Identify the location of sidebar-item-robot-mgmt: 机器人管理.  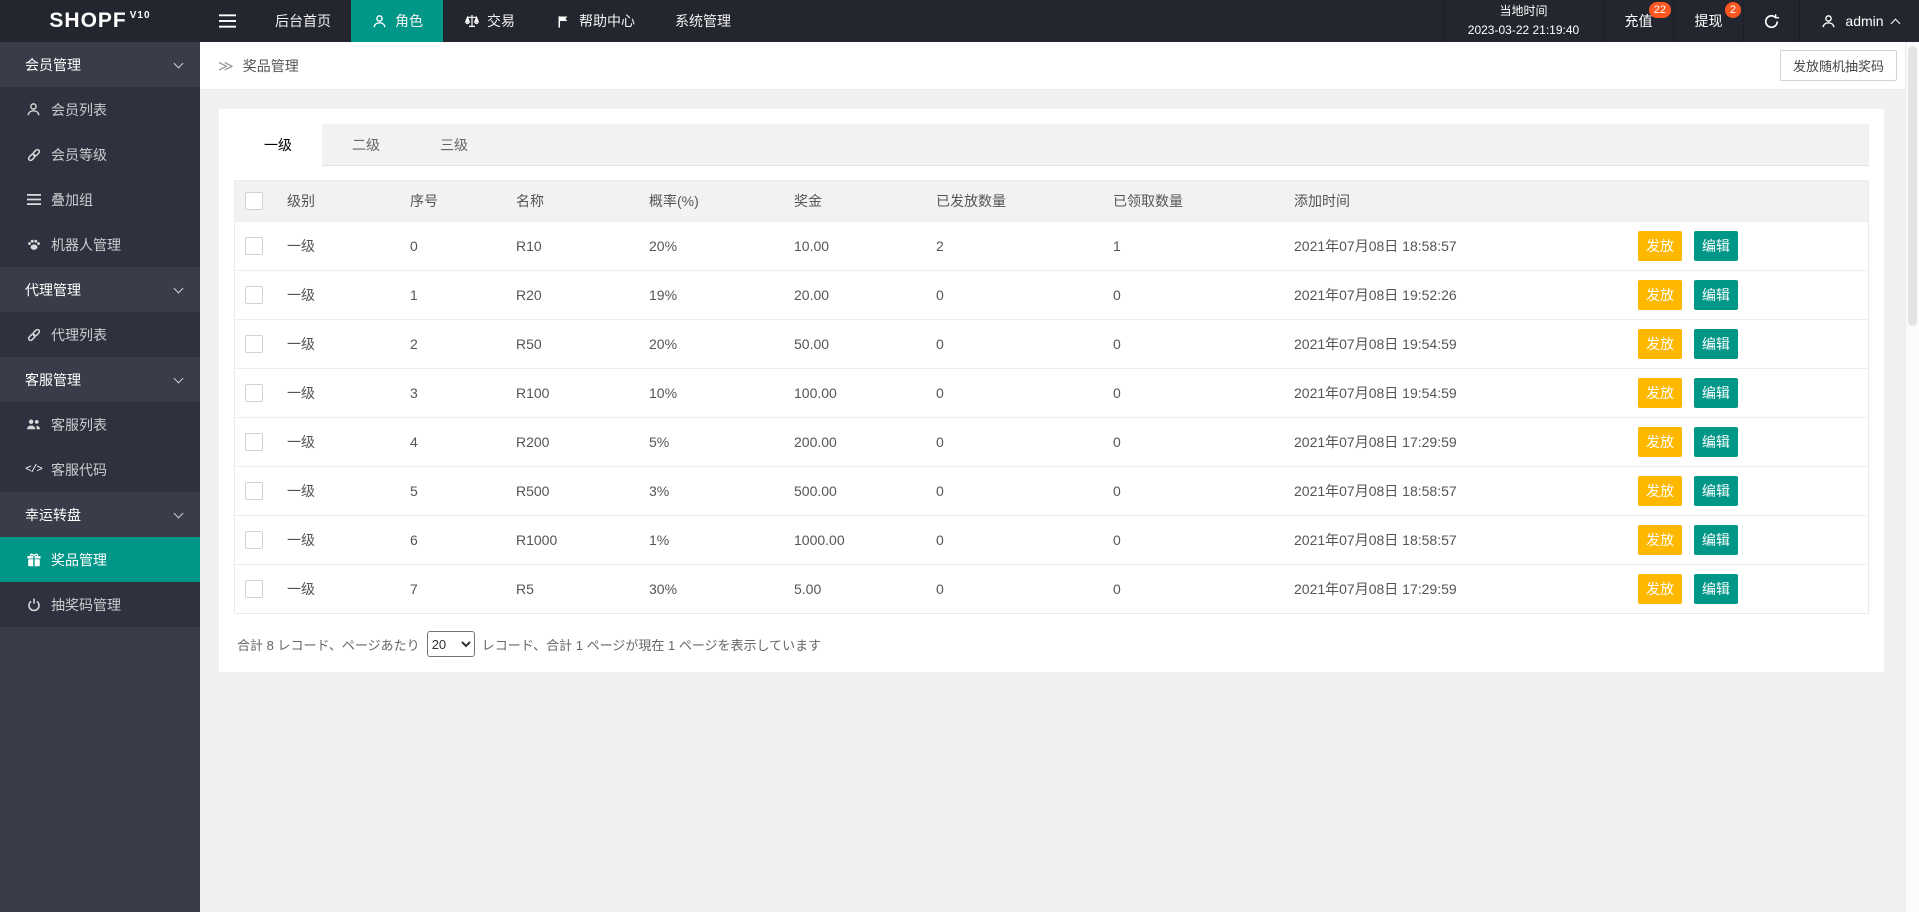
(100, 244).